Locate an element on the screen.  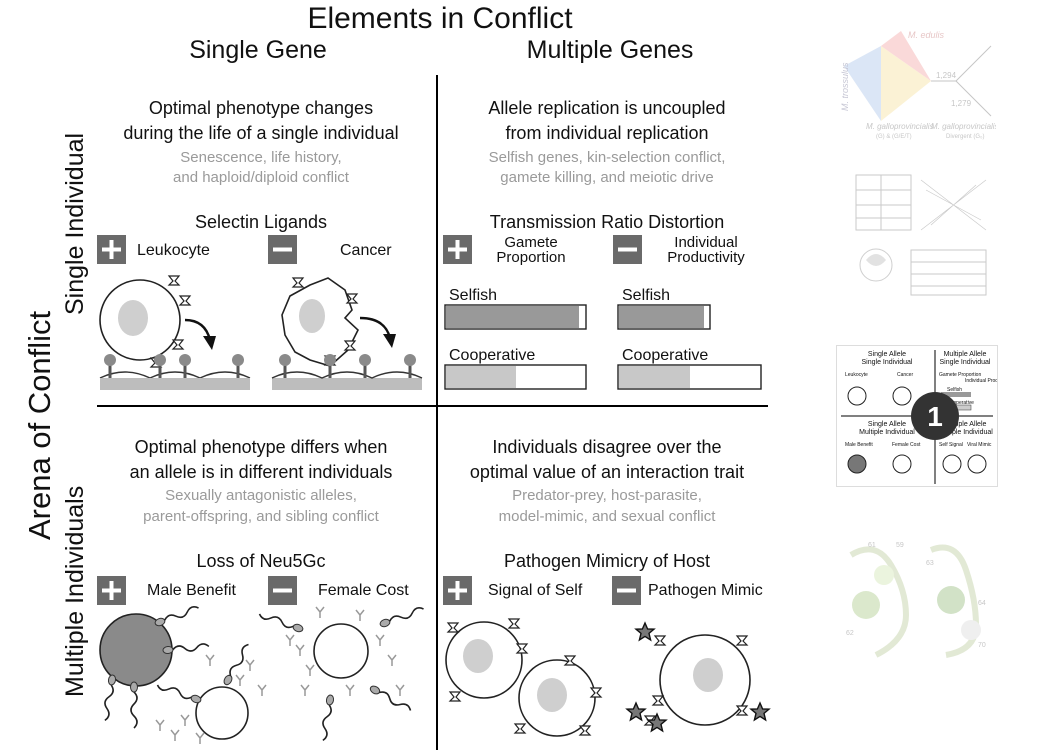
plus-label-line-1: Gamete is located at coordinates (530, 242).